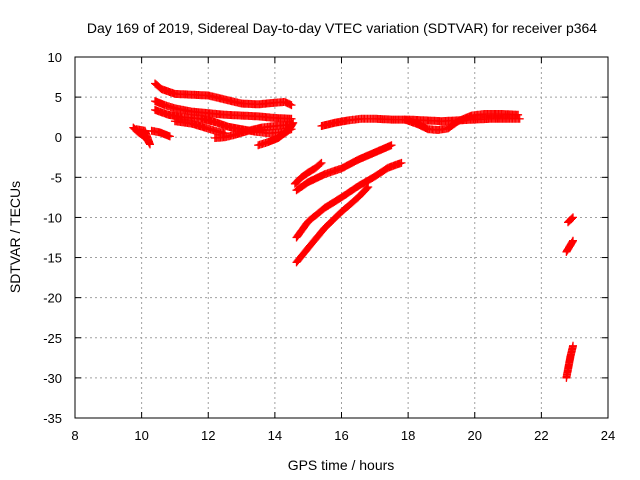  What do you see at coordinates (141, 435) in the screenshot?
I see `x-tick-label: 10` at bounding box center [141, 435].